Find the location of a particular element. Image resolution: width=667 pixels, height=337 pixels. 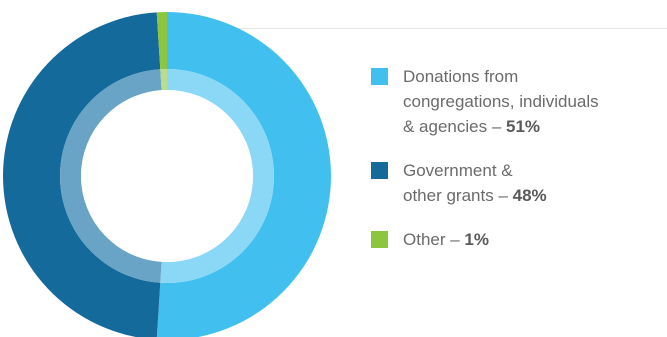

legend-label-government: Government & other grants – 48% is located at coordinates (535, 183).